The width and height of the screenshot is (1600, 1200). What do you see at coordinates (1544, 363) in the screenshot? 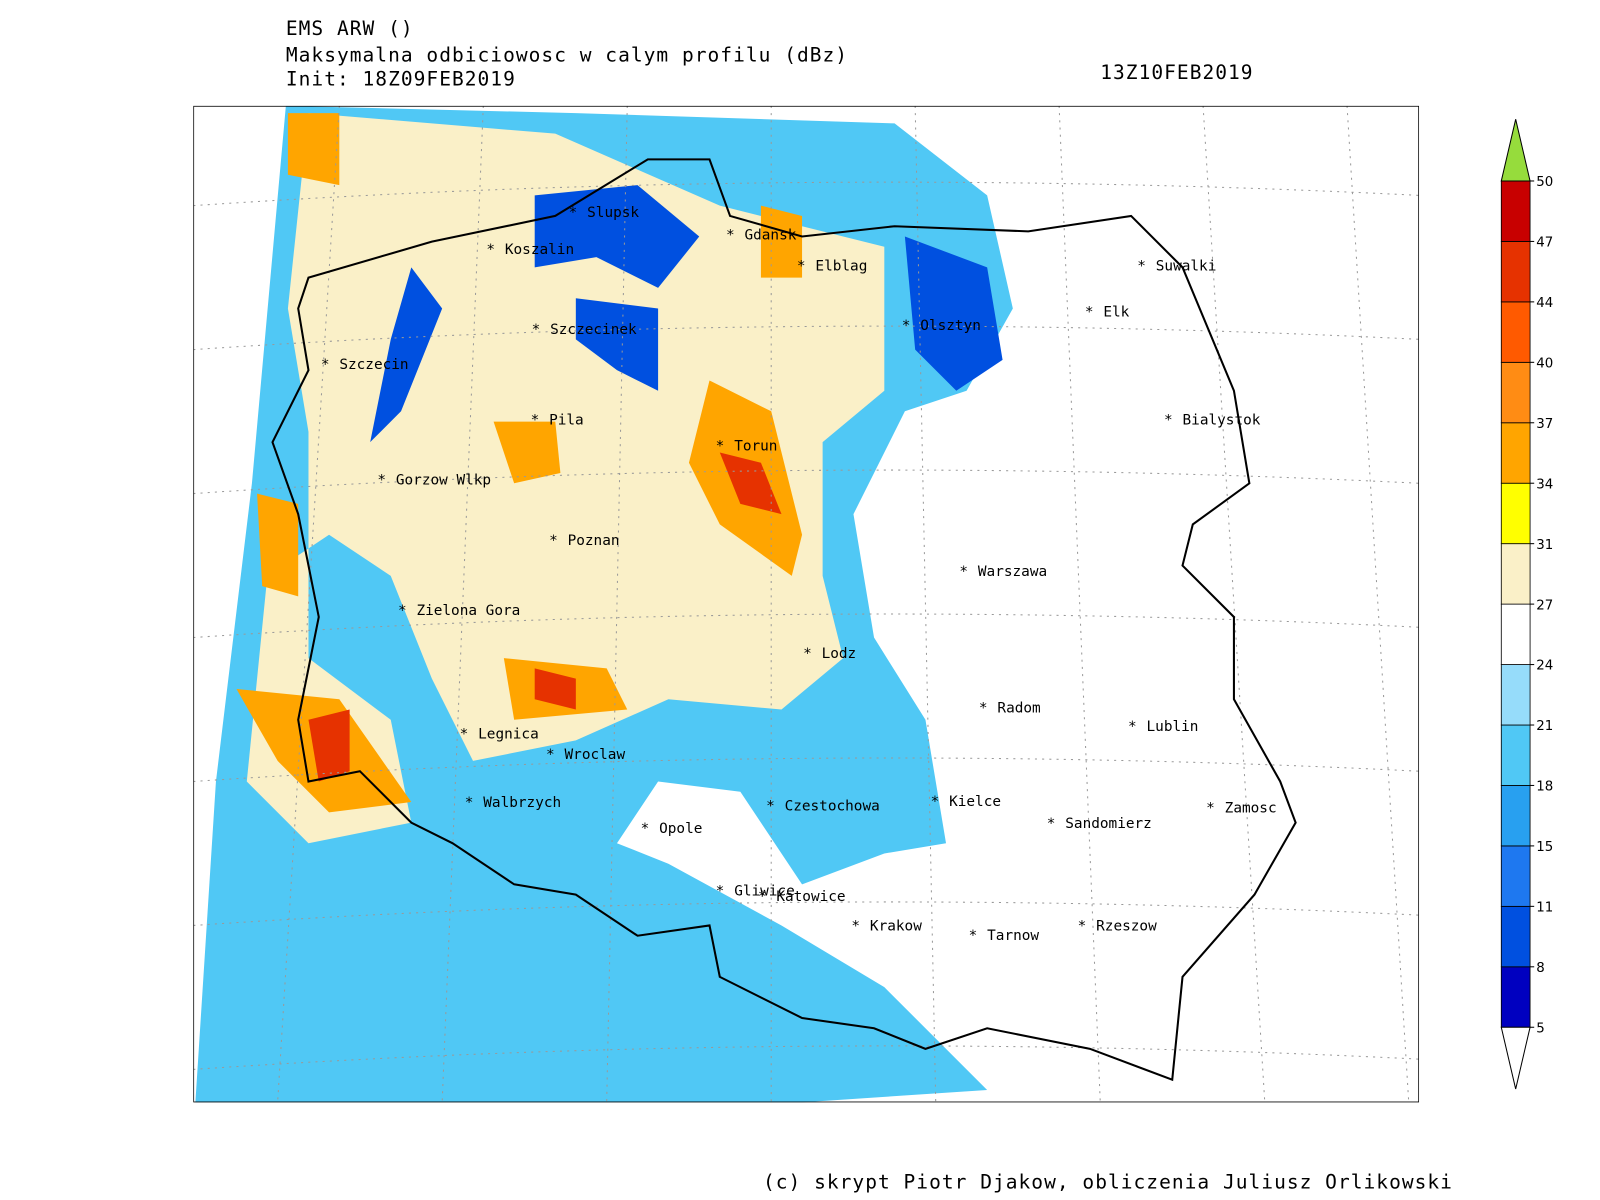
I see `colorbar-label: 40` at bounding box center [1544, 363].